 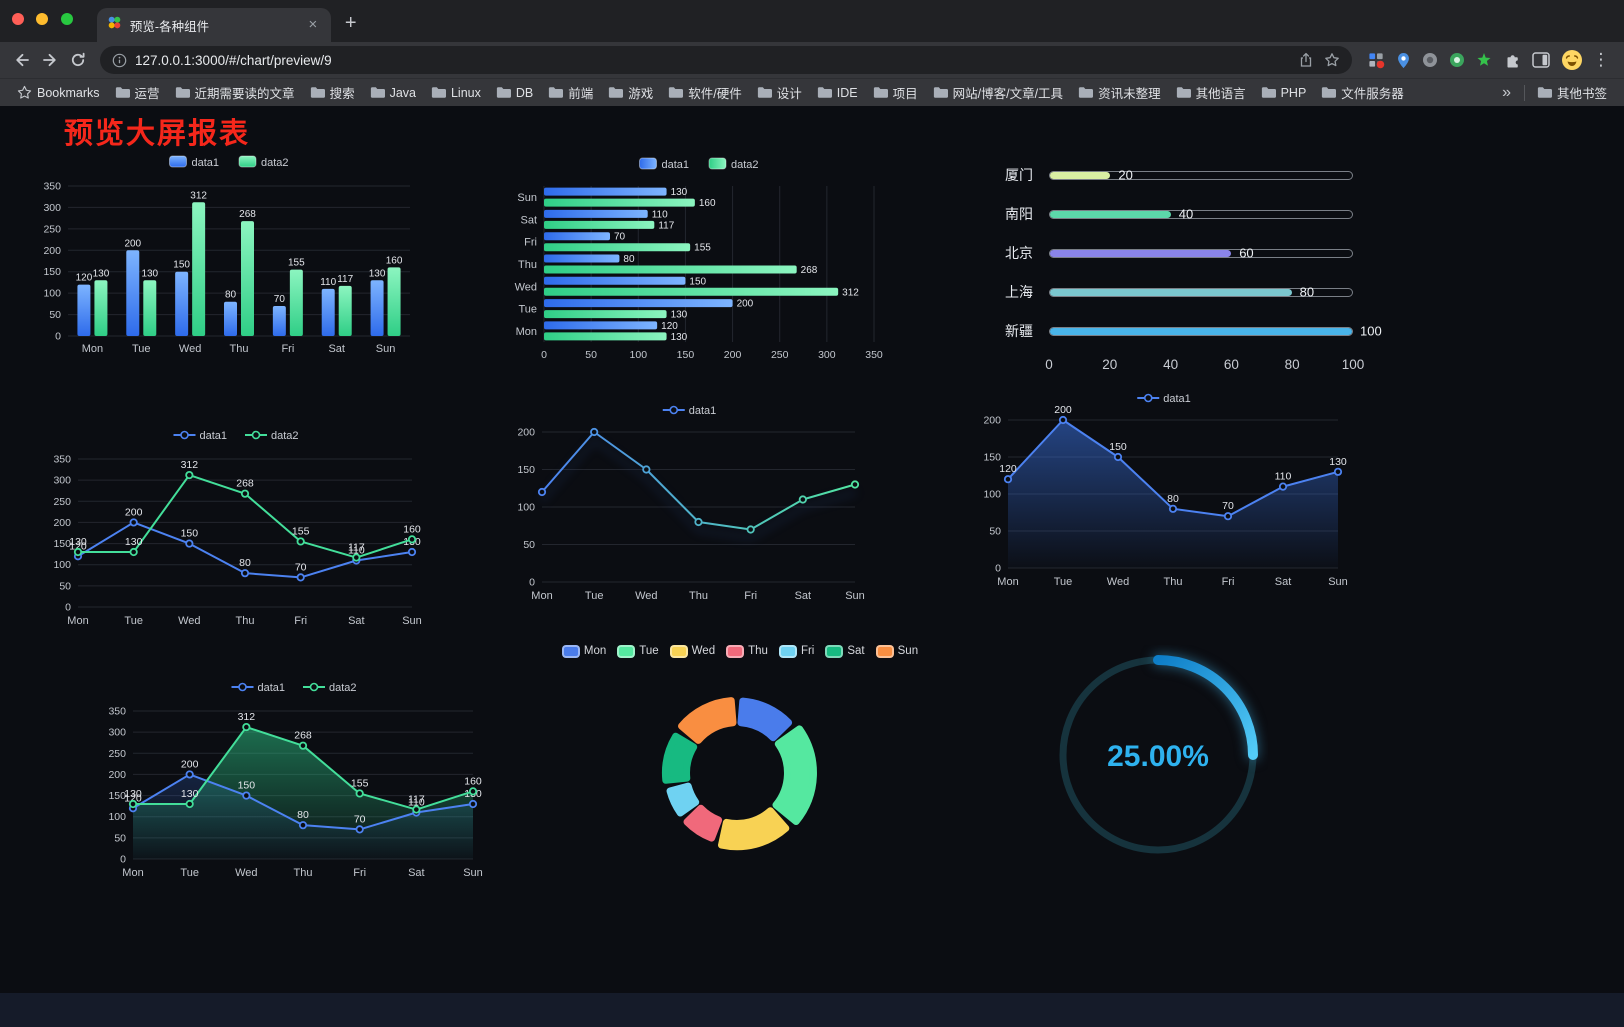 What do you see at coordinates (750, 596) in the screenshot?
I see `svg-text: Fri` at bounding box center [750, 596].